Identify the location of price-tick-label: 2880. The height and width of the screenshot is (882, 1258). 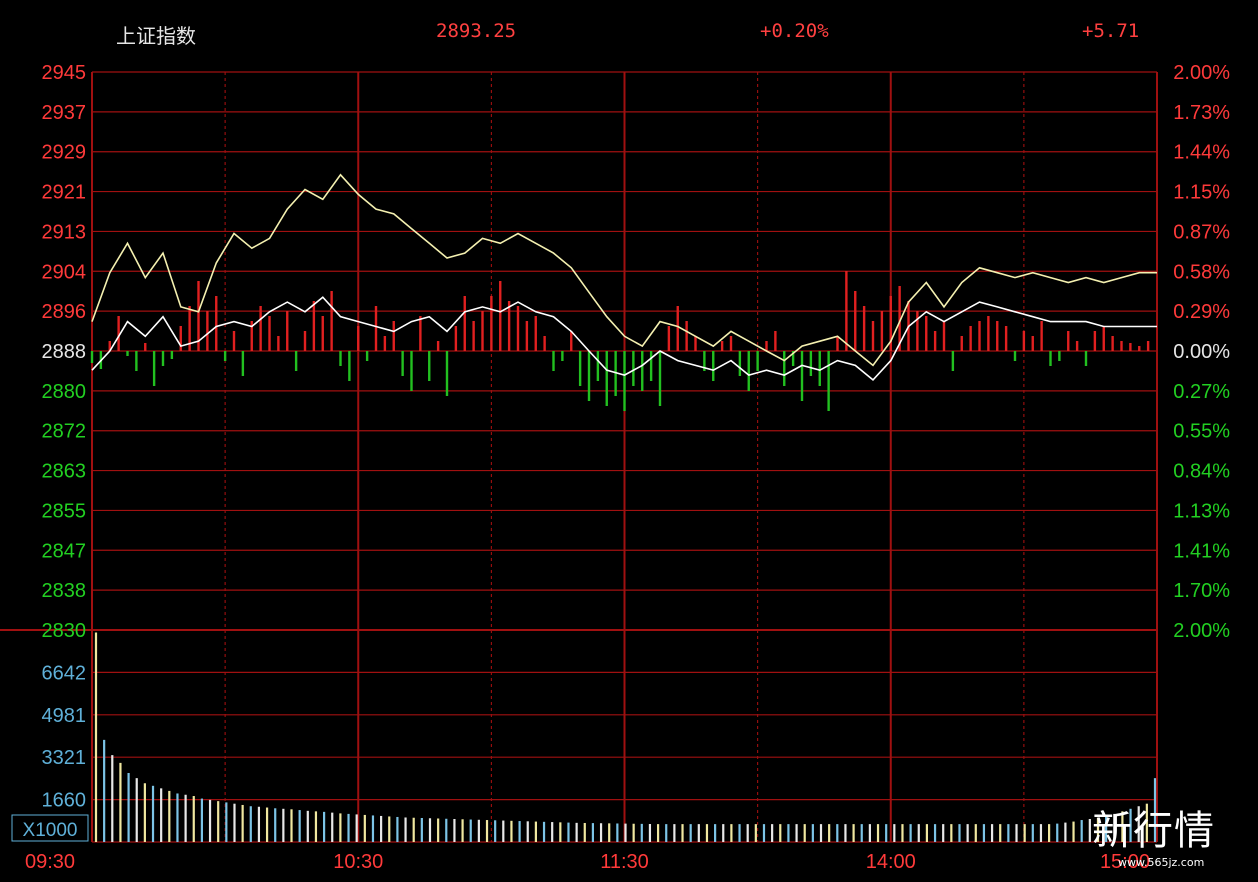
(64, 392).